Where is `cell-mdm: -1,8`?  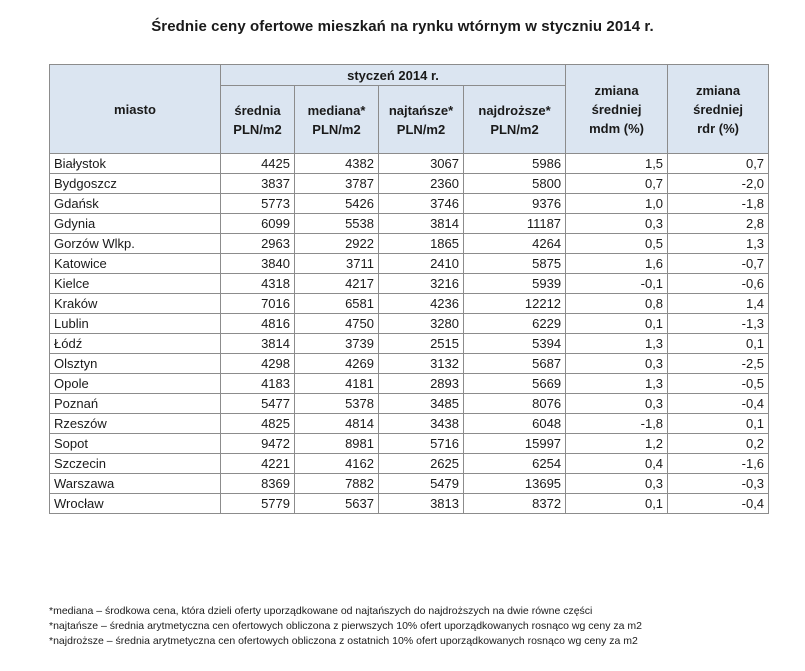 cell-mdm: -1,8 is located at coordinates (617, 423).